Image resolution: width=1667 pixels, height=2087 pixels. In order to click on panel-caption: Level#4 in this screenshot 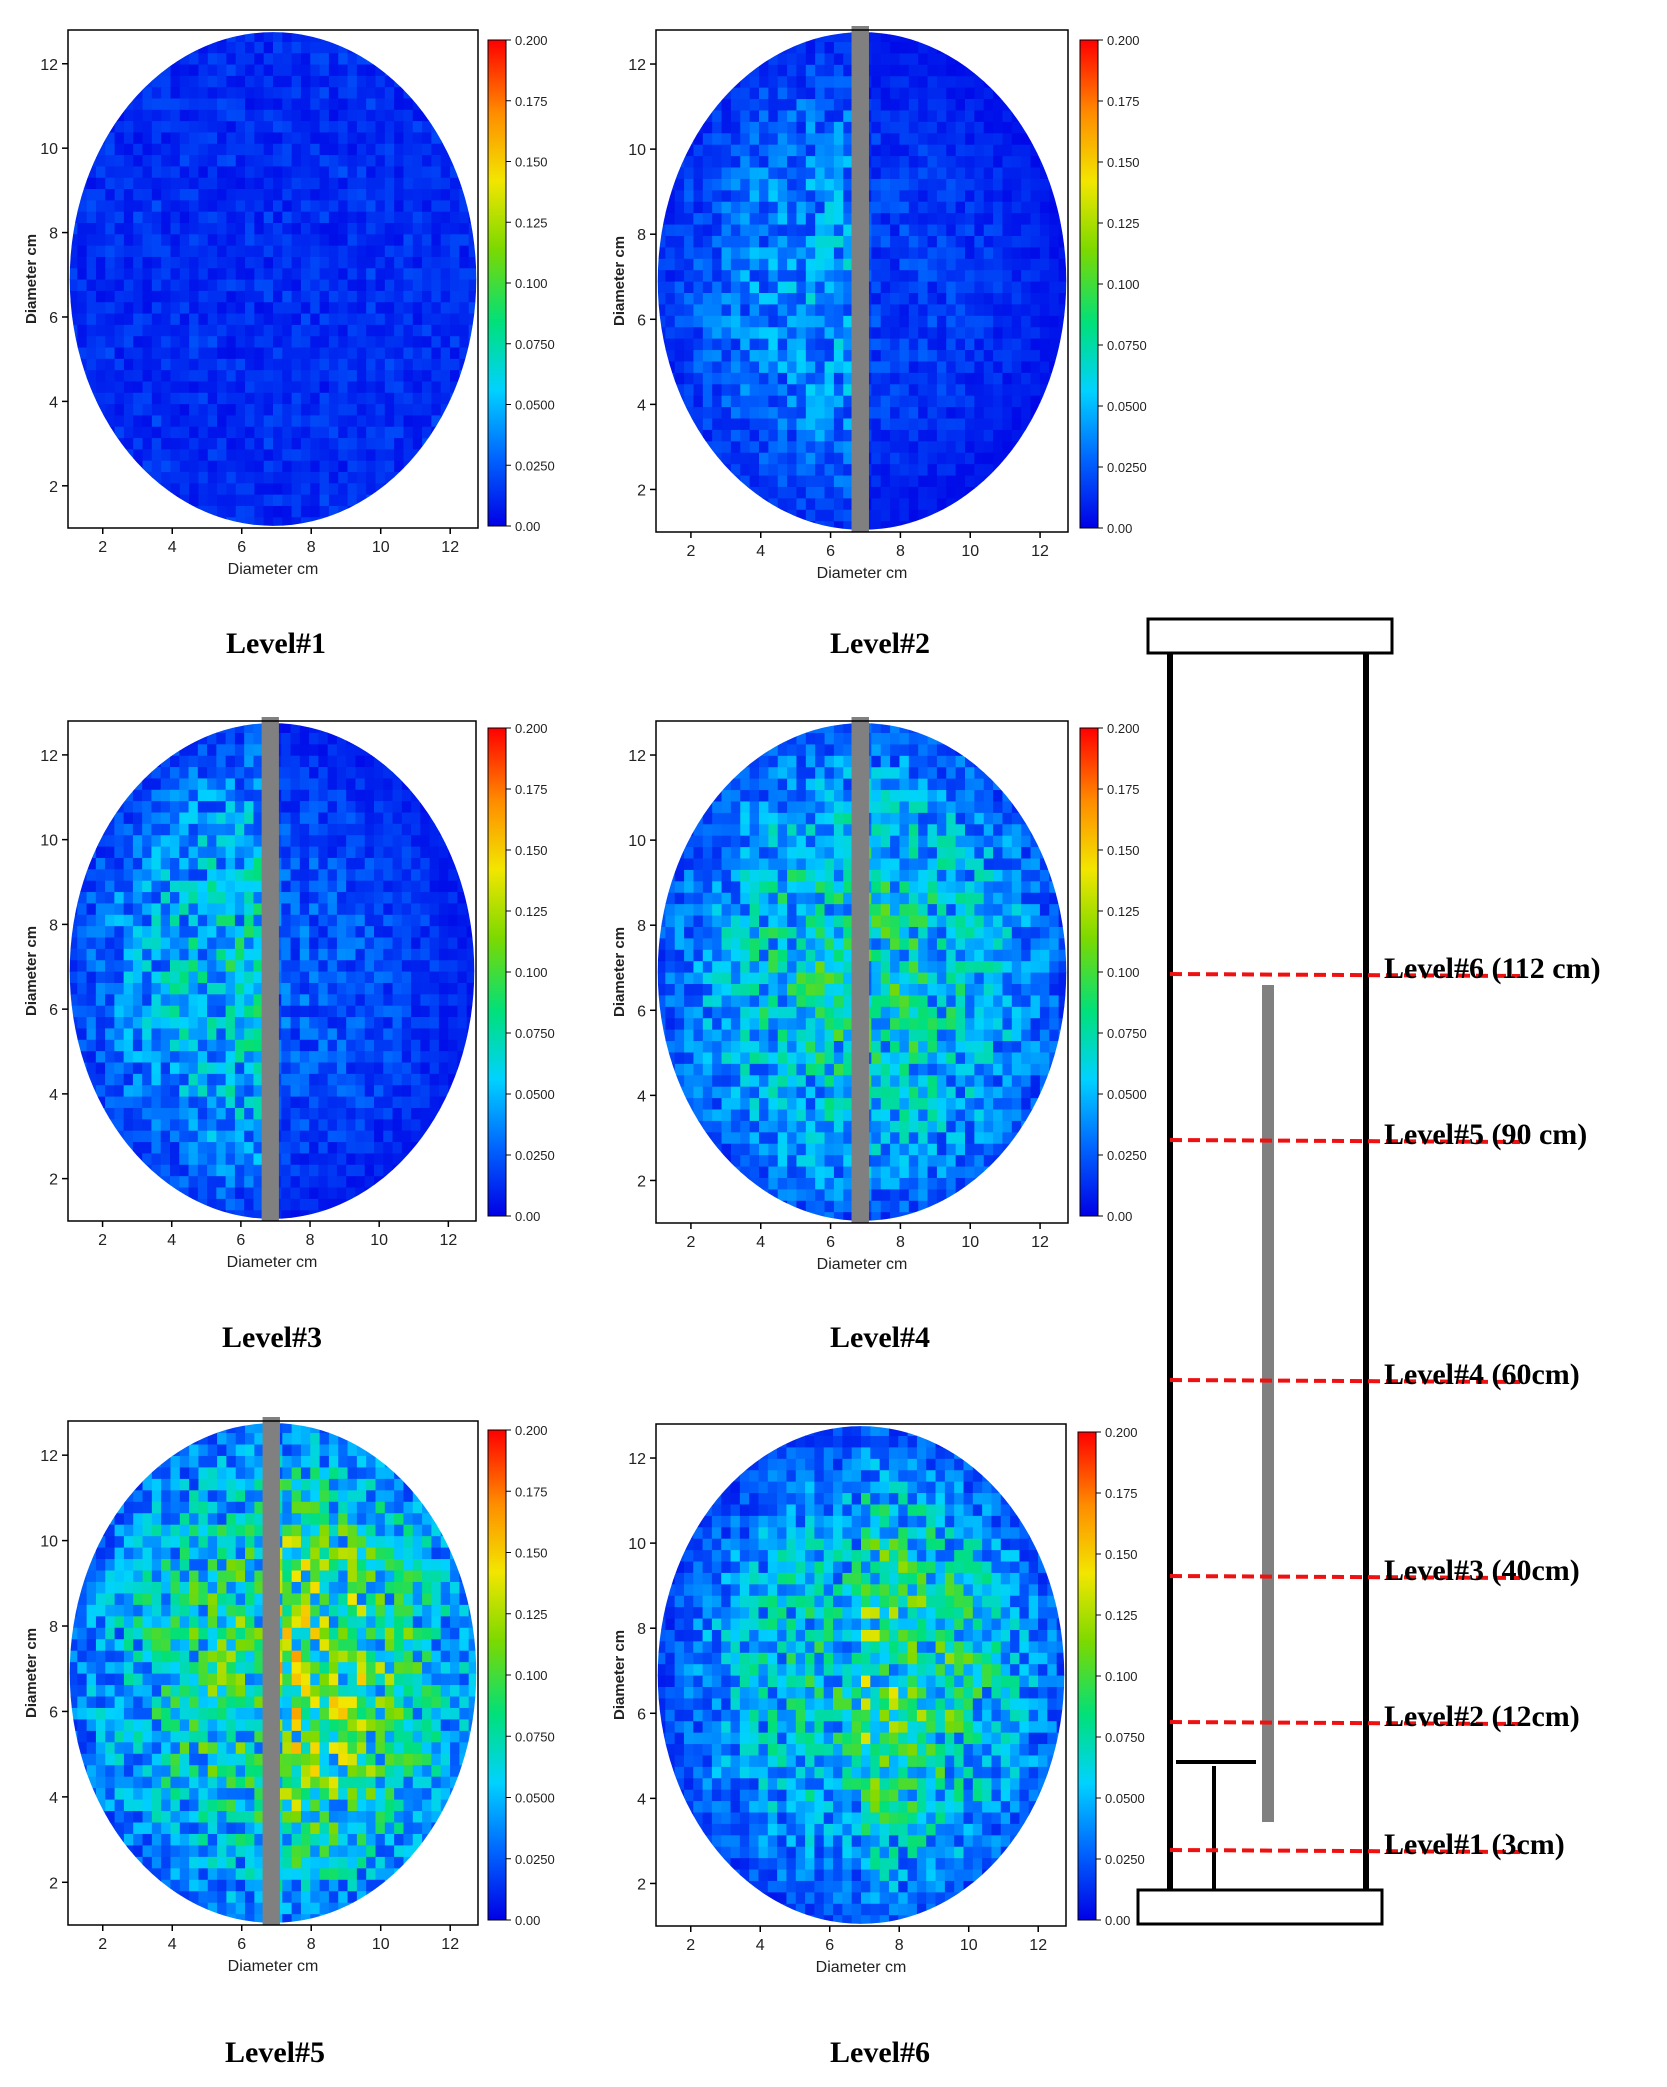, I will do `click(880, 1337)`.